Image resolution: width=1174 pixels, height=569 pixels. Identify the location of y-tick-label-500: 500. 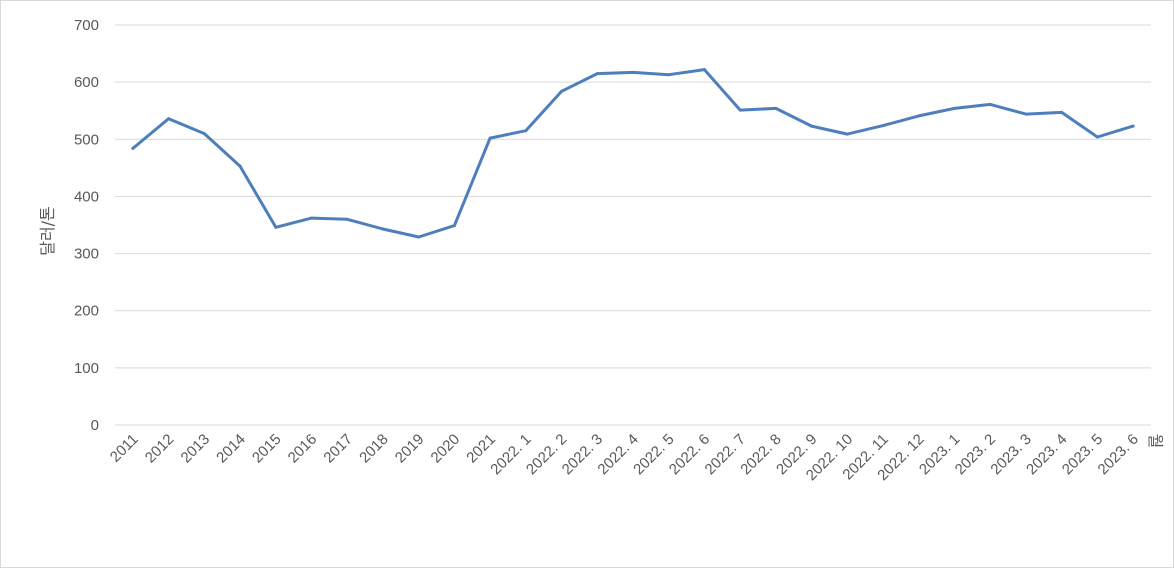
(86, 139).